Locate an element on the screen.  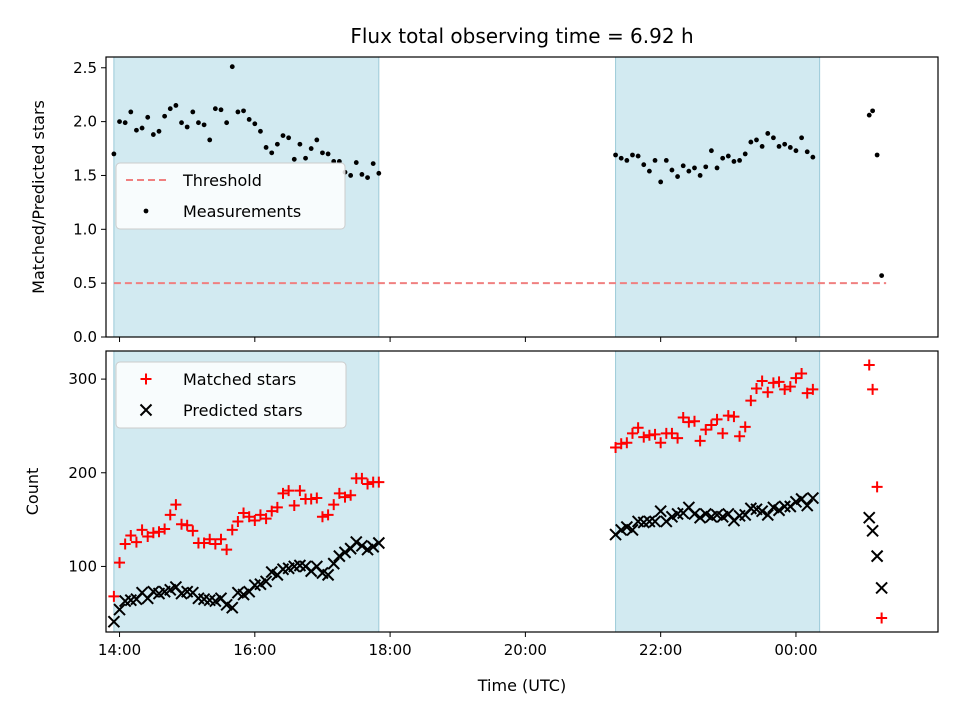
y-axis-label: Count is located at coordinates (32, 492).